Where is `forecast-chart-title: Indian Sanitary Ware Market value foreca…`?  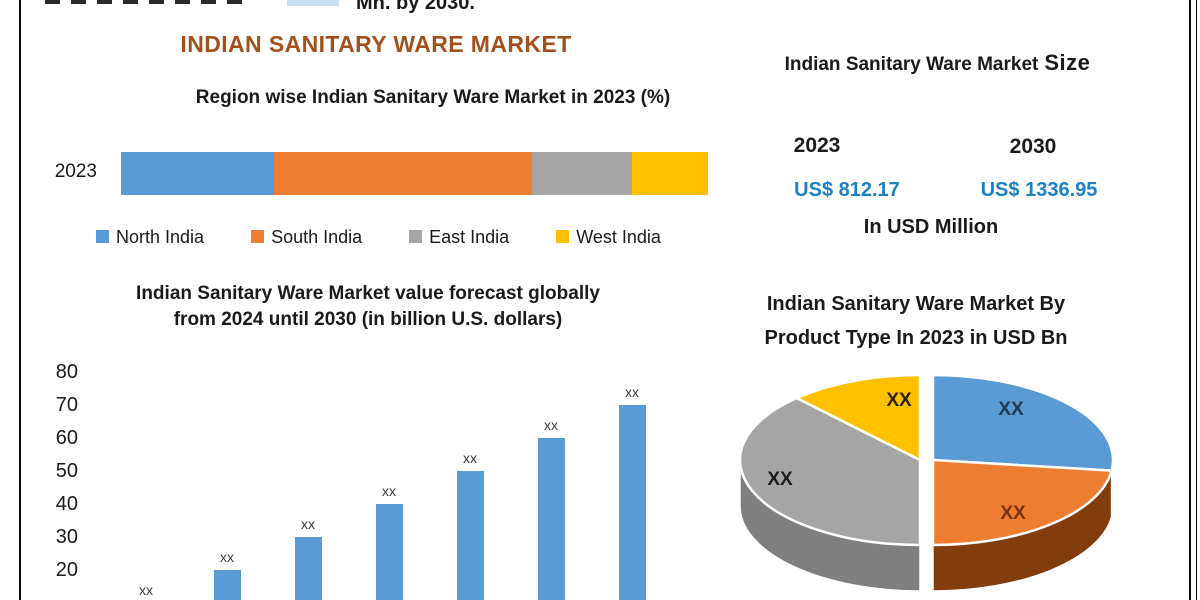
forecast-chart-title: Indian Sanitary Ware Market value foreca… is located at coordinates (368, 307).